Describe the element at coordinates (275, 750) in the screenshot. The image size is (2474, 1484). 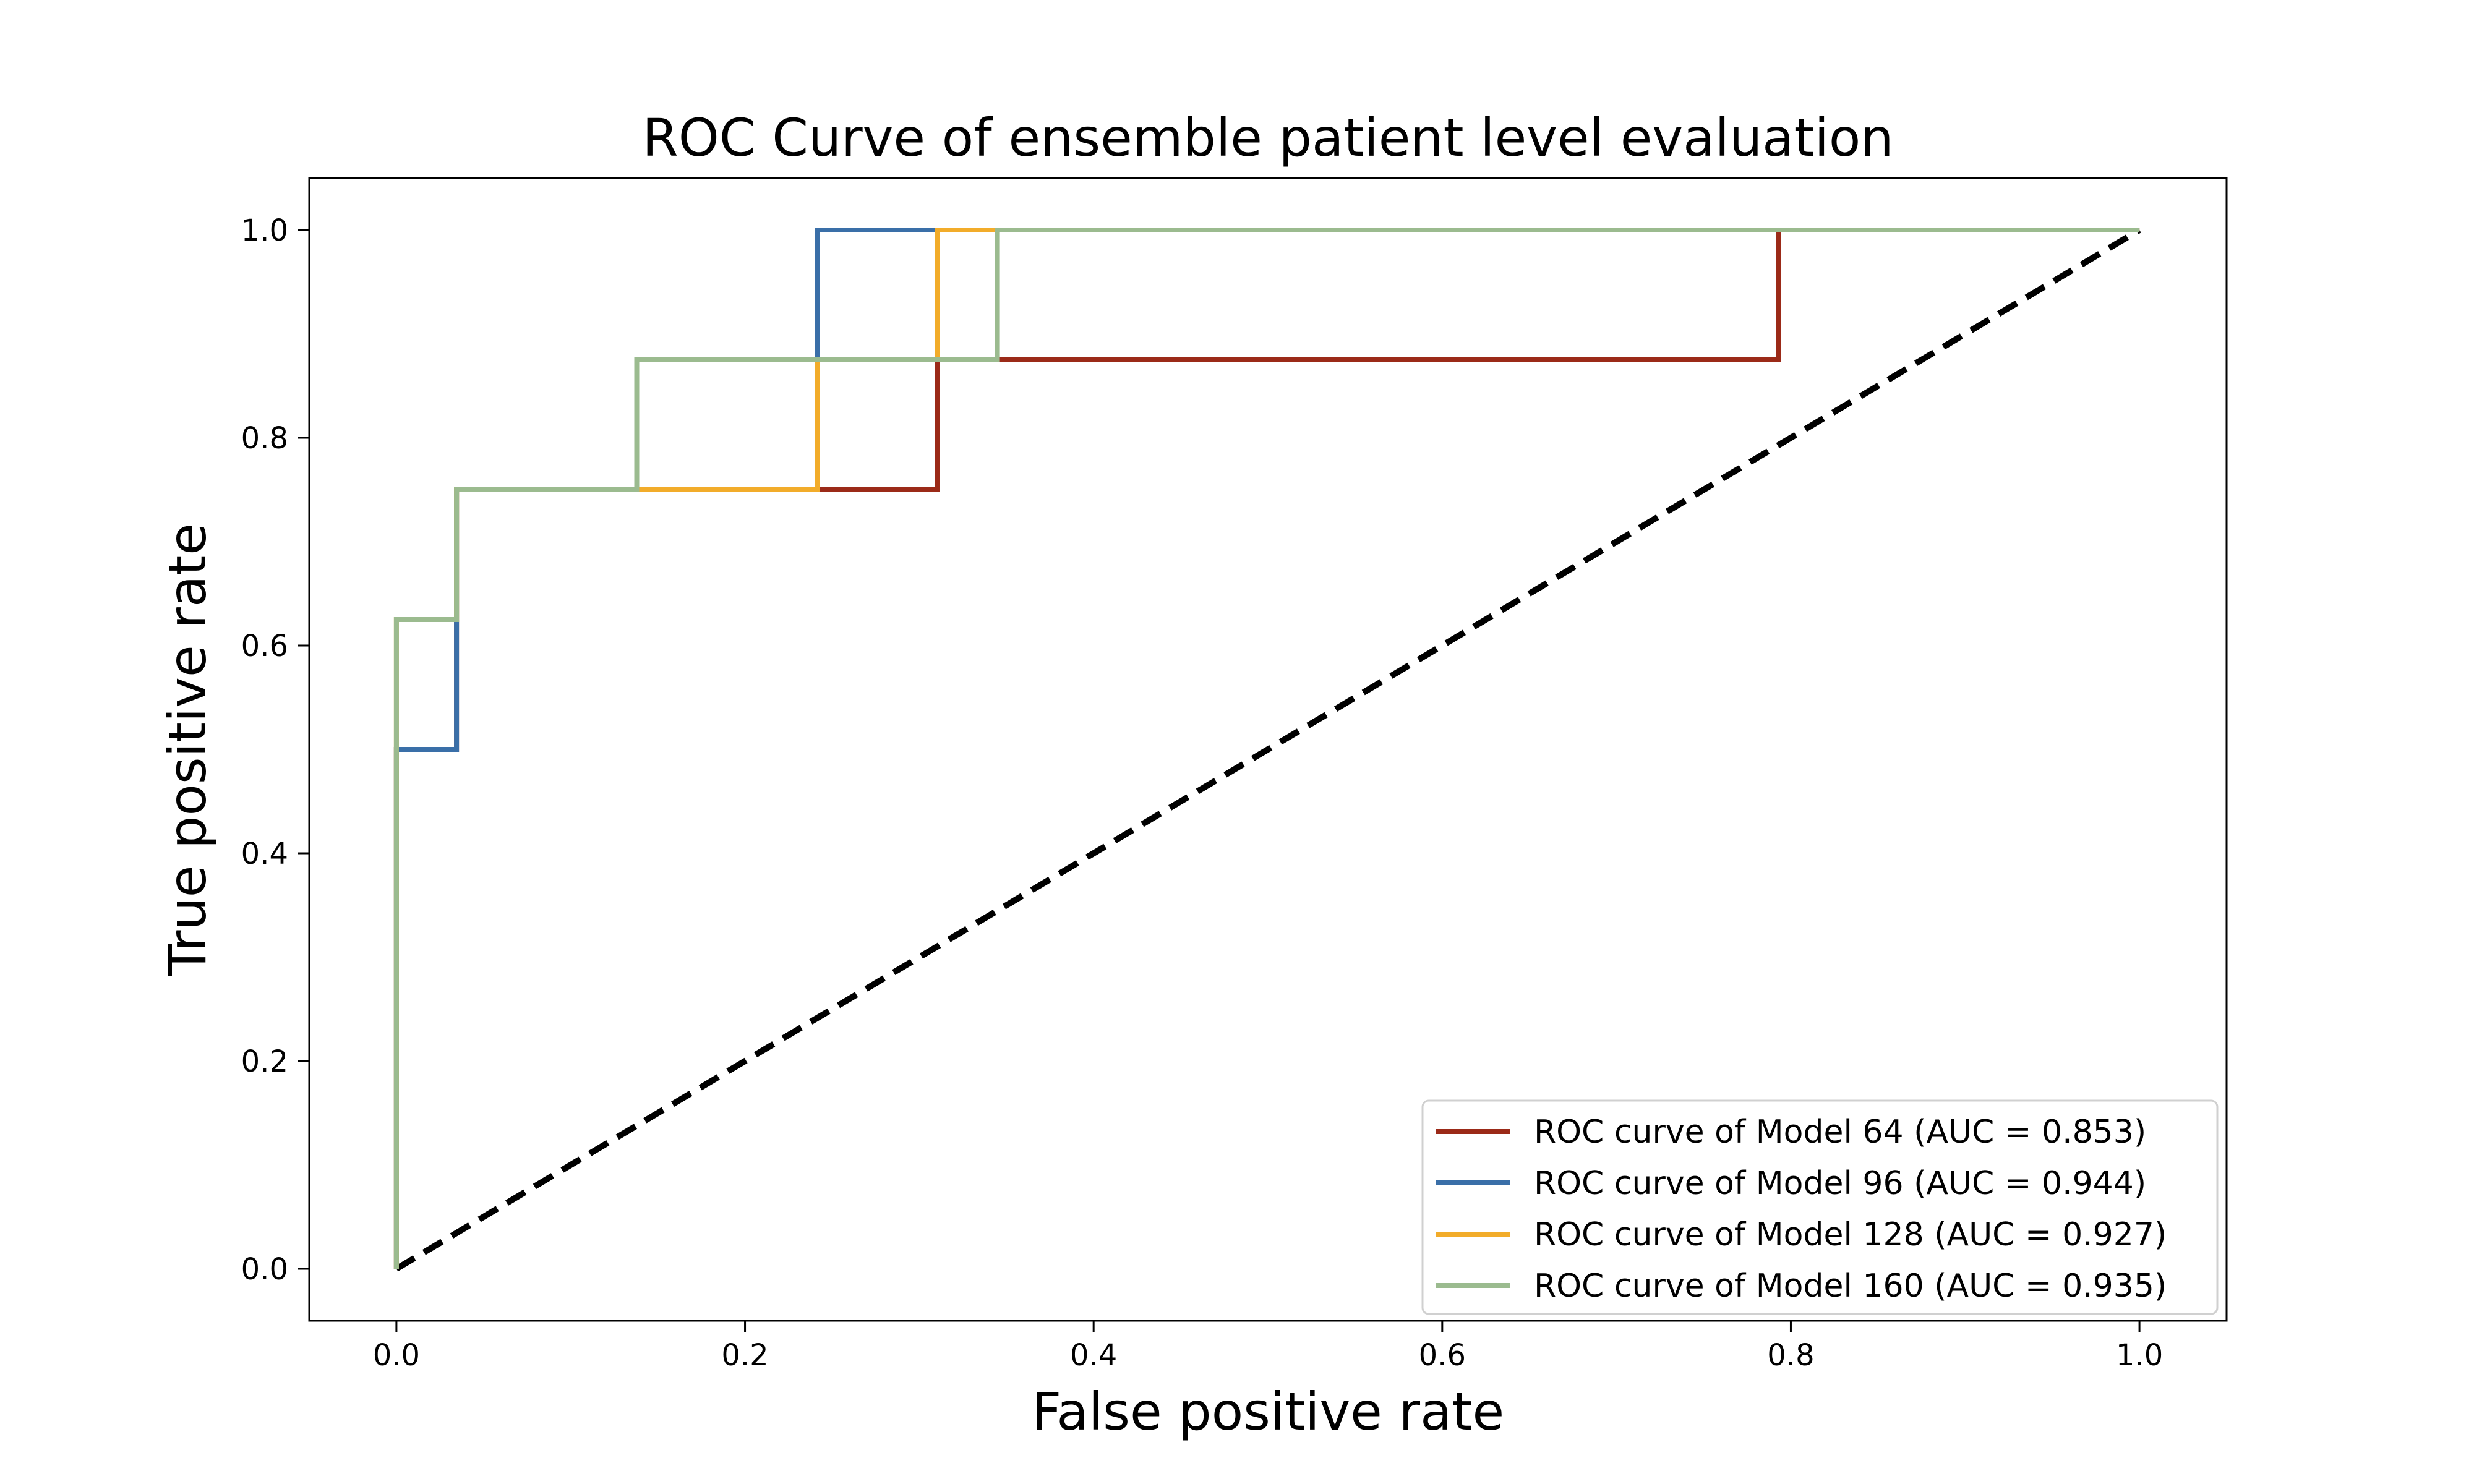
I see `y-axis: 0.0 0.2 0.4 0.6 0.8 1.0` at that location.